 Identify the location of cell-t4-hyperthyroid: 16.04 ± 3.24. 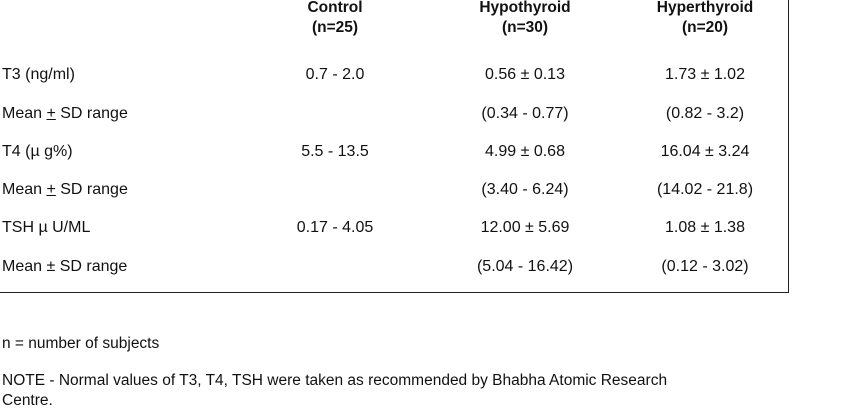
(705, 151).